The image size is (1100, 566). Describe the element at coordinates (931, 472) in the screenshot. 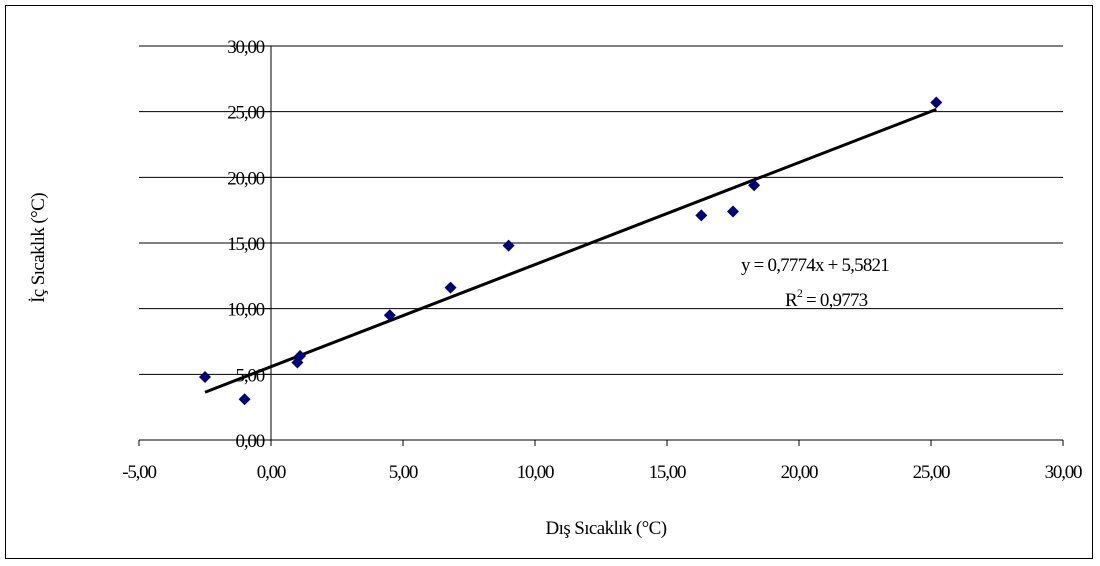

I see `x-tick-label: 25,00` at that location.